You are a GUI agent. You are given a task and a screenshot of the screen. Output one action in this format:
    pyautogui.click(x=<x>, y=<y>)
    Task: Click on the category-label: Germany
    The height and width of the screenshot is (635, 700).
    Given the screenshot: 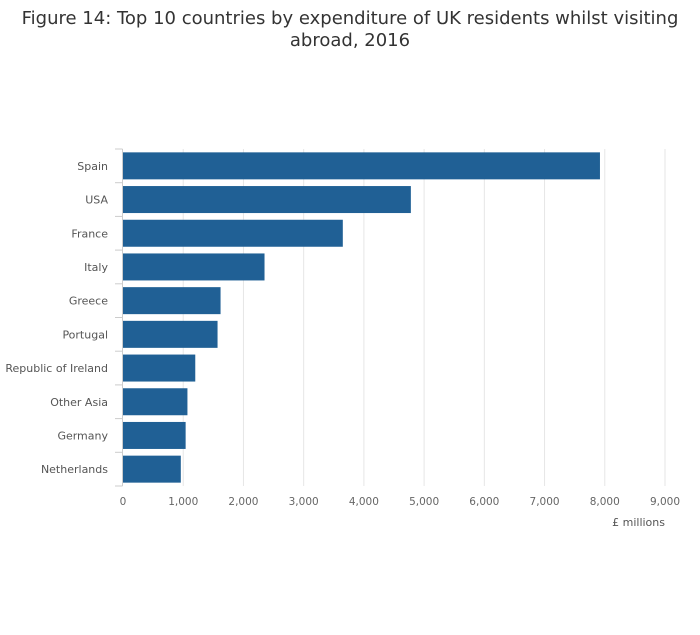 What is the action you would take?
    pyautogui.click(x=82, y=435)
    